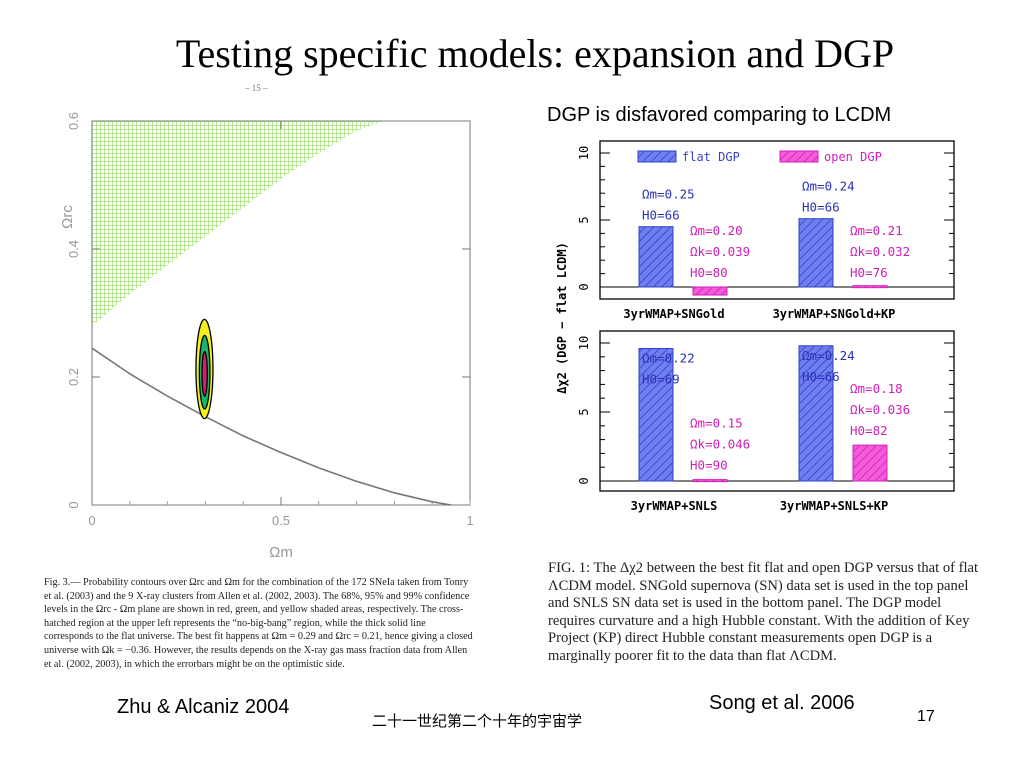 The height and width of the screenshot is (768, 1024). I want to click on footer-text: 二十一世纪第二个十年的宇宙学, so click(477, 721).